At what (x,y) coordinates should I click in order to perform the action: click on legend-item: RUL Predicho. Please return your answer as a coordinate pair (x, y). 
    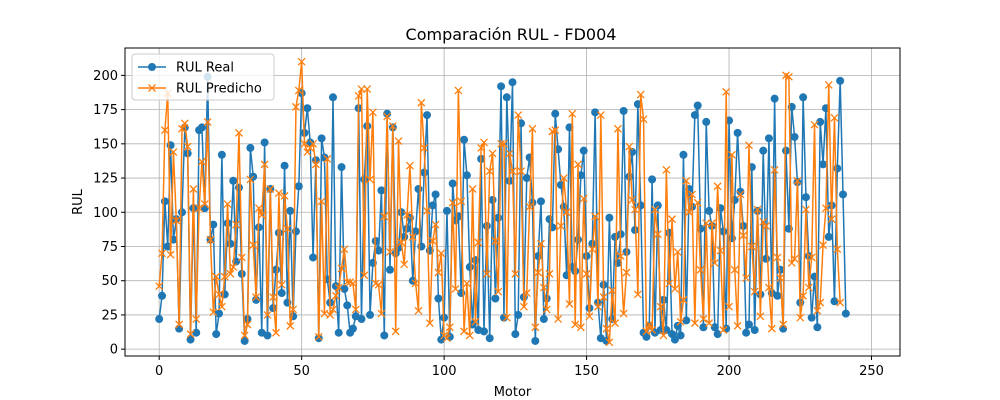
    Looking at the image, I should click on (200, 89).